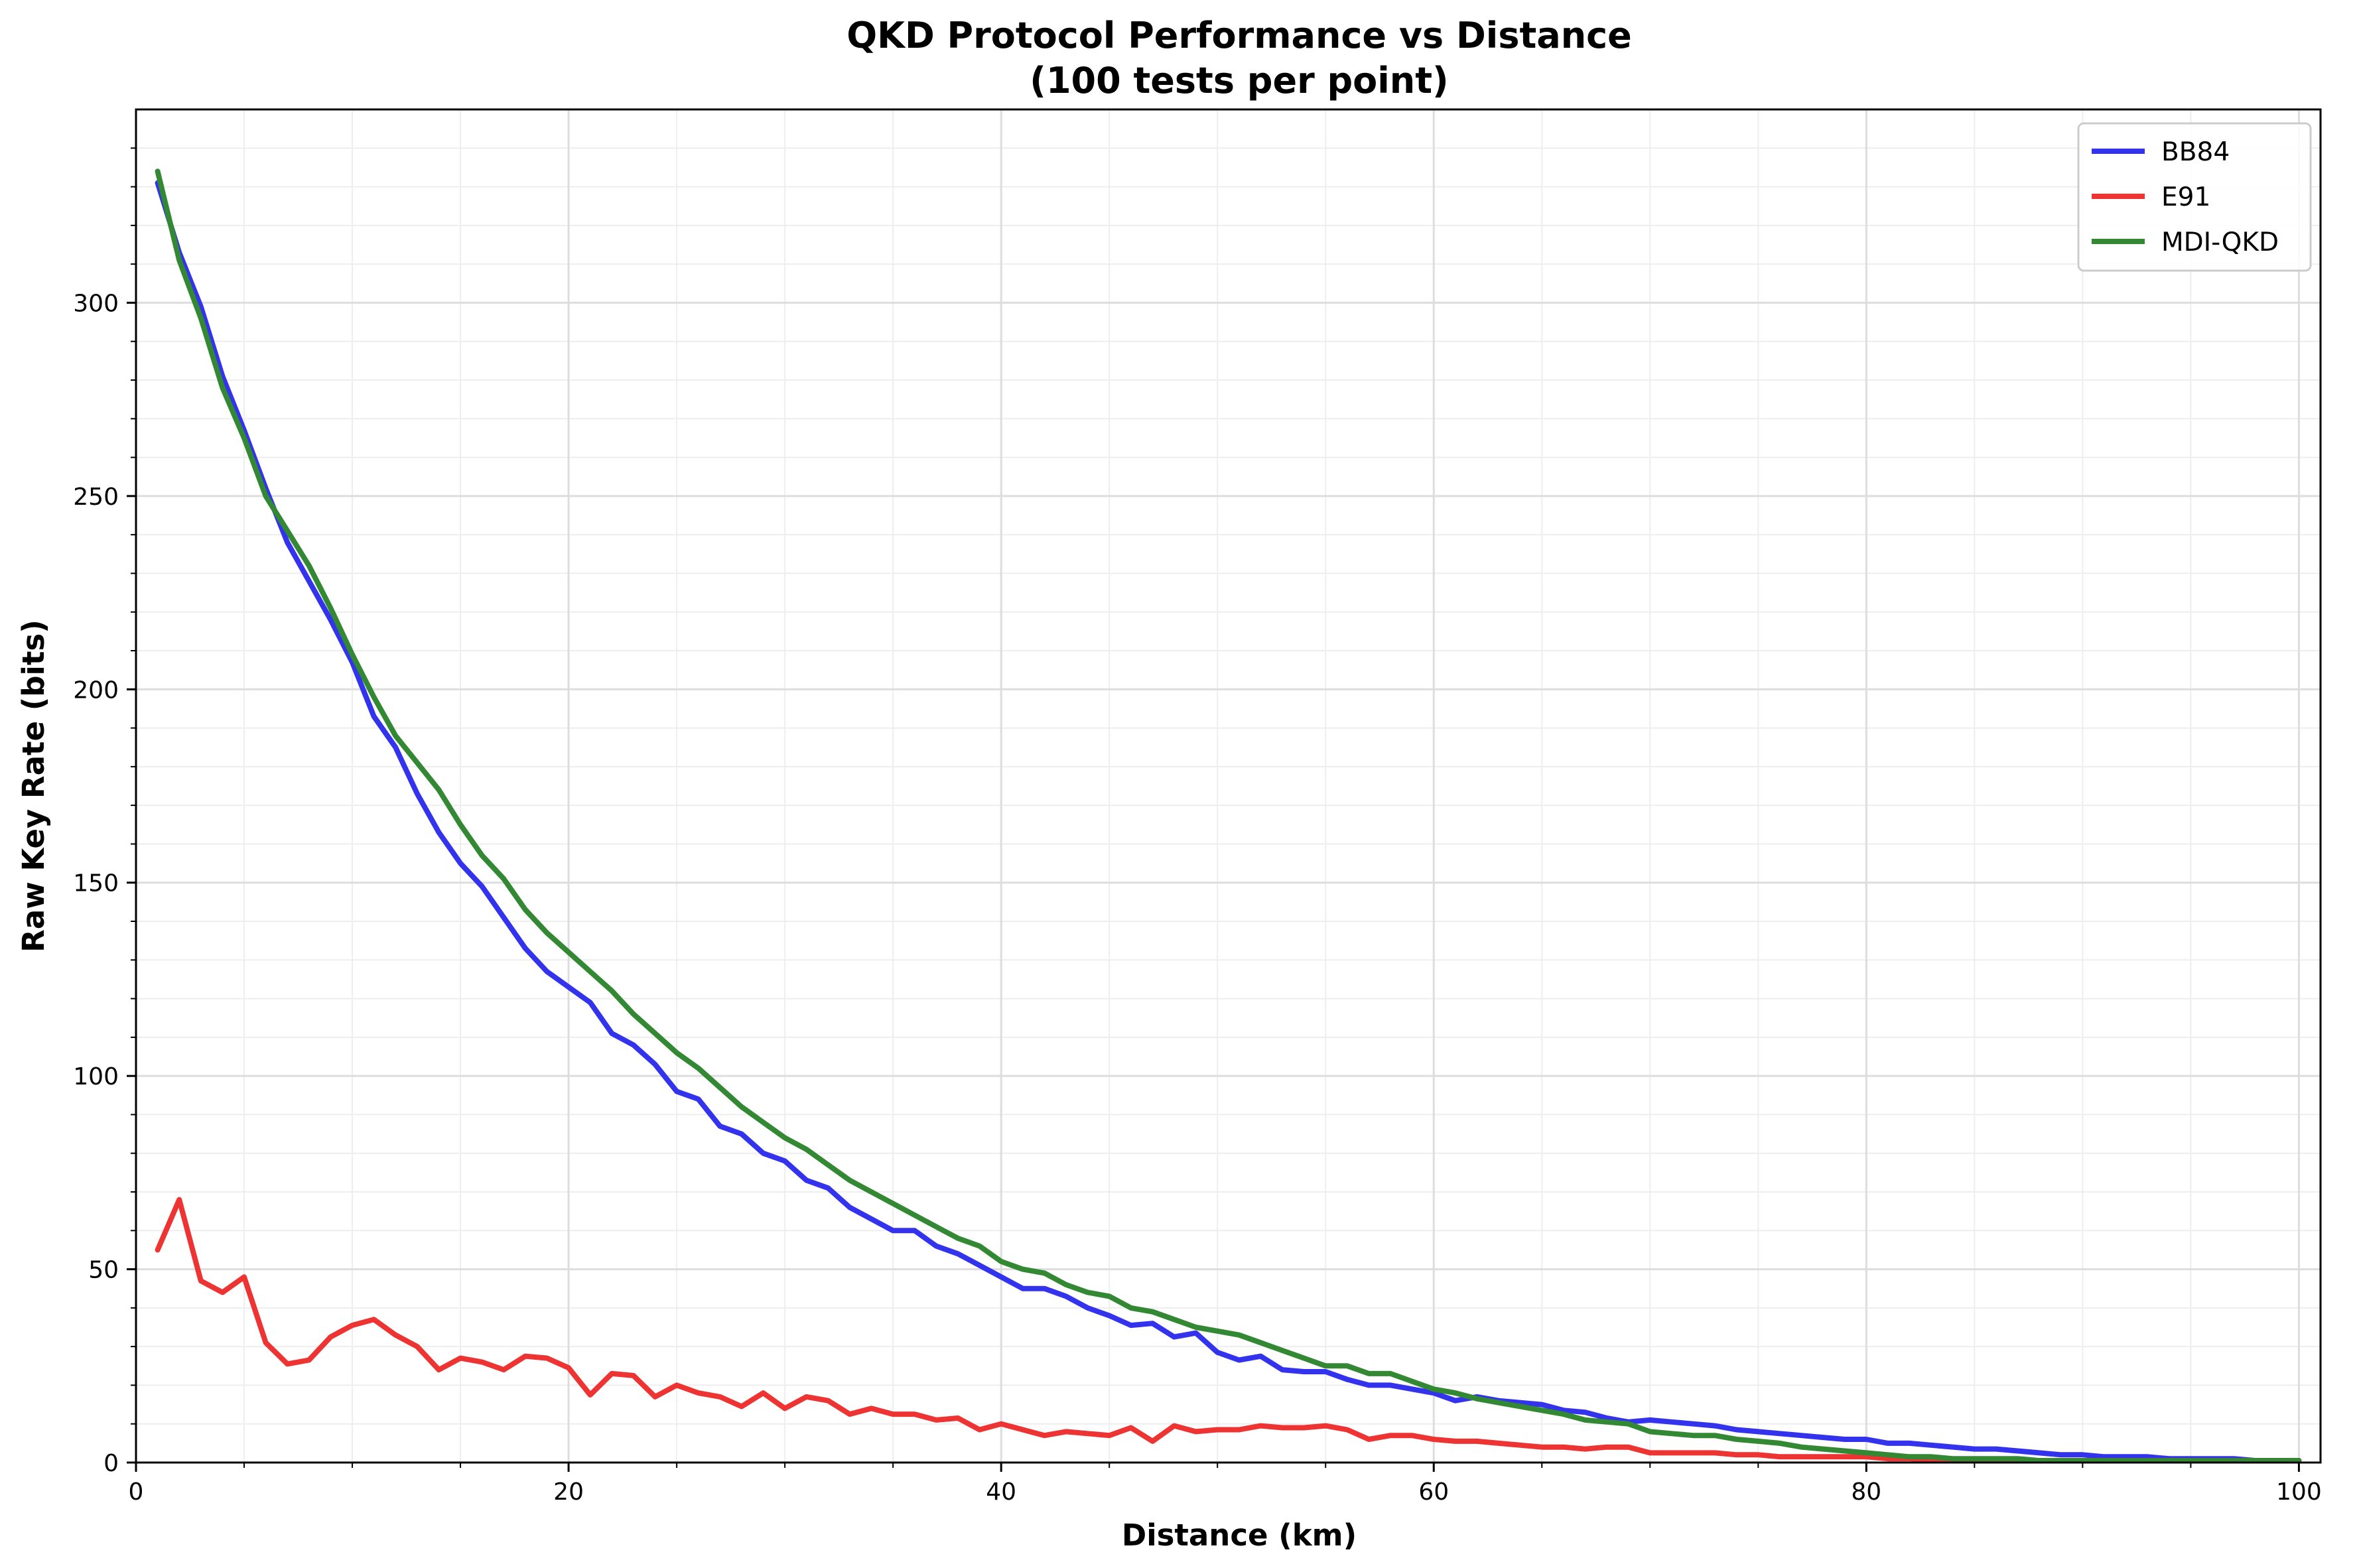 The image size is (2361, 1568). What do you see at coordinates (96, 498) in the screenshot?
I see `y-tick-label: 250` at bounding box center [96, 498].